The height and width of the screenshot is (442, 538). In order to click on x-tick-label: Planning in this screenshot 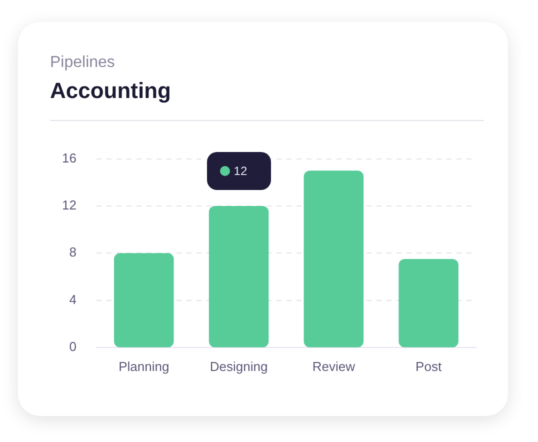, I will do `click(144, 366)`.